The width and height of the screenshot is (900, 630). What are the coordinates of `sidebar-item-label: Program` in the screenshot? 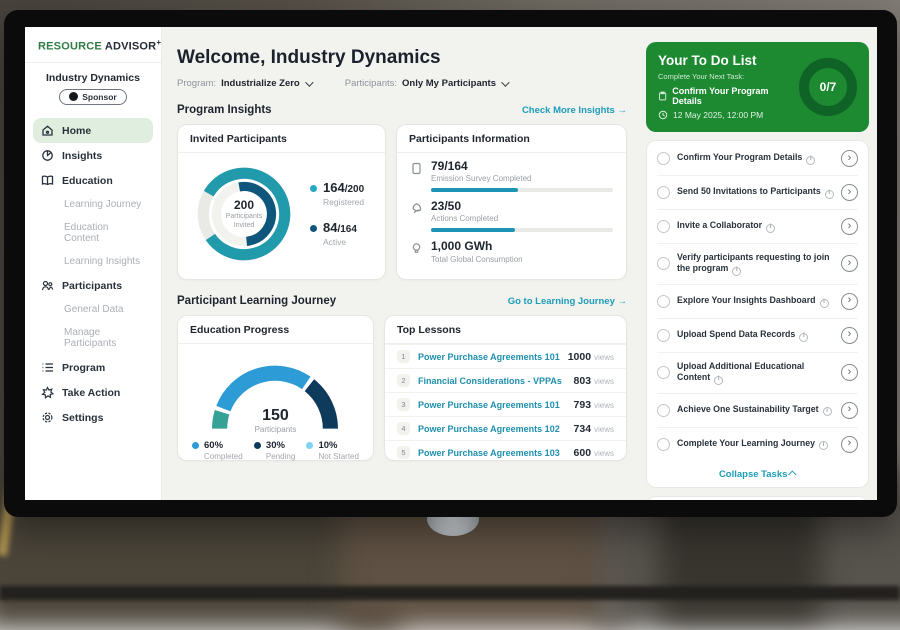 It's located at (83, 368).